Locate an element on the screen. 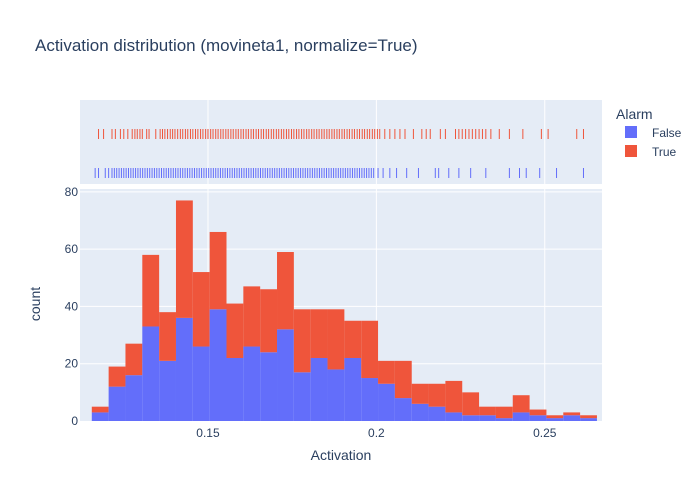 Image resolution: width=700 pixels, height=500 pixels. legend-label-true: True is located at coordinates (664, 152).